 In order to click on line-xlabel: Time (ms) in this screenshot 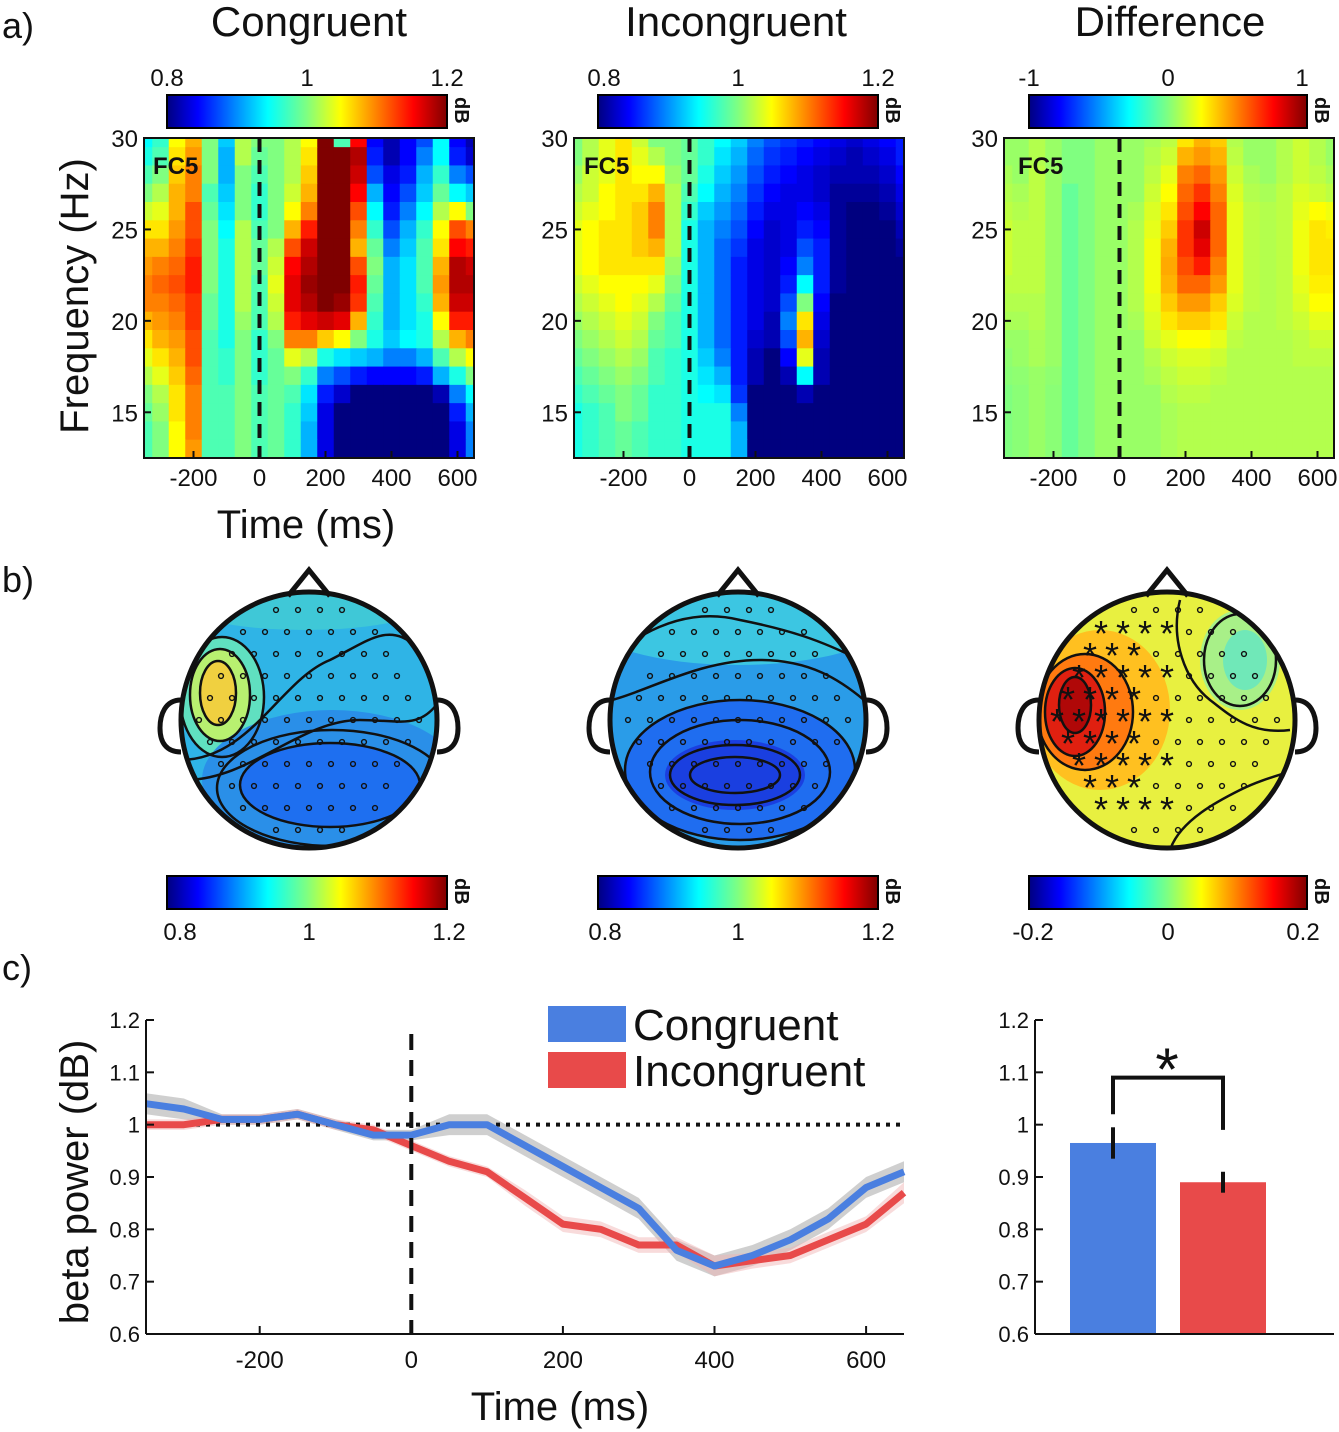, I will do `click(560, 1407)`.